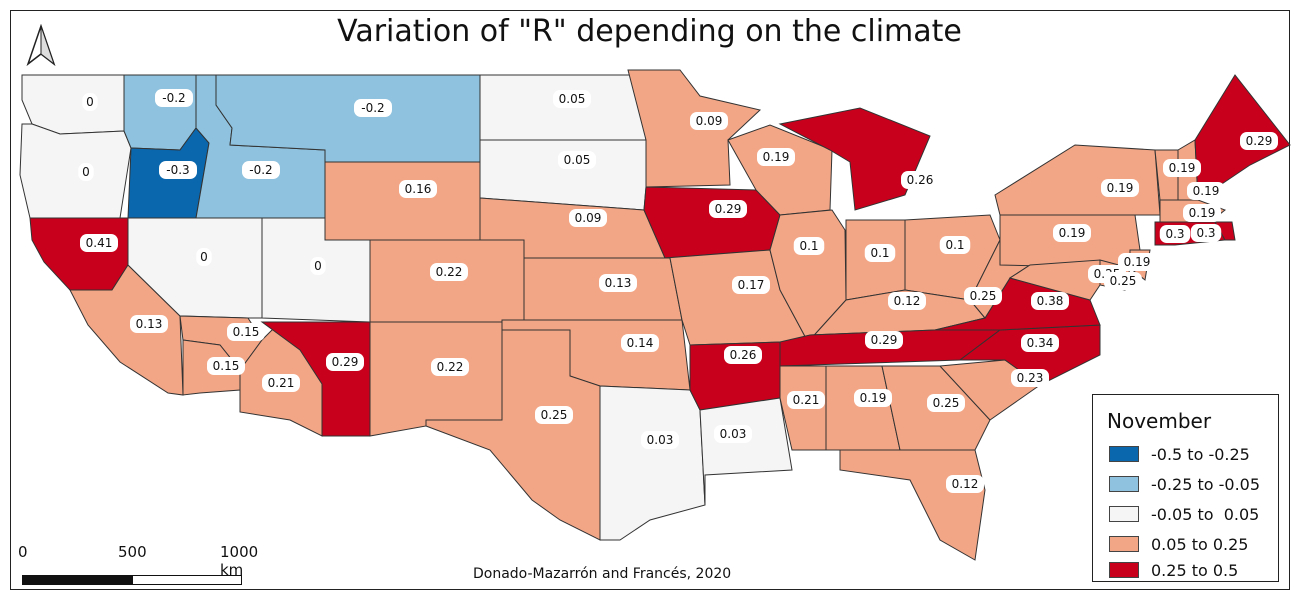 This screenshot has width=1299, height=595. What do you see at coordinates (1054, 280) in the screenshot?
I see `state-region-md` at bounding box center [1054, 280].